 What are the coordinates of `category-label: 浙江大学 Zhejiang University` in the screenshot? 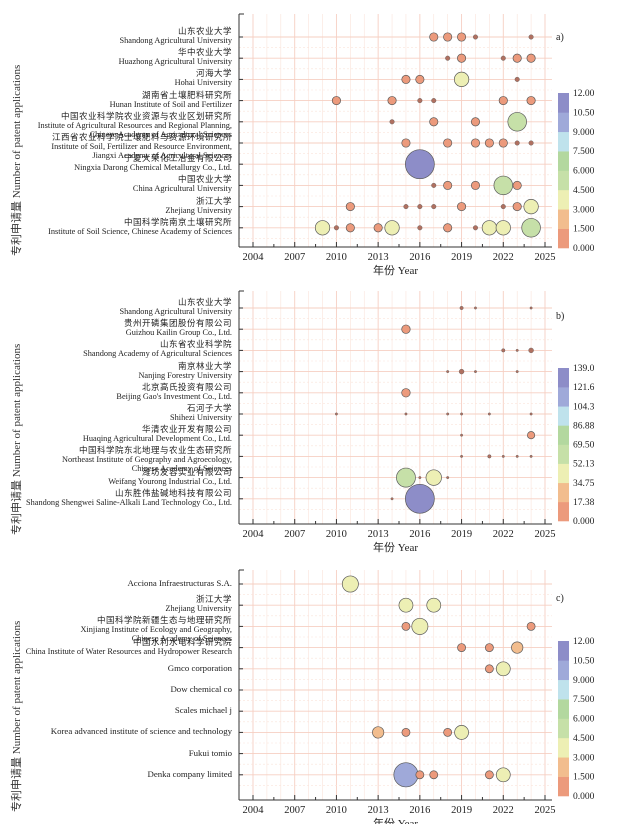 It's located at (198, 604).